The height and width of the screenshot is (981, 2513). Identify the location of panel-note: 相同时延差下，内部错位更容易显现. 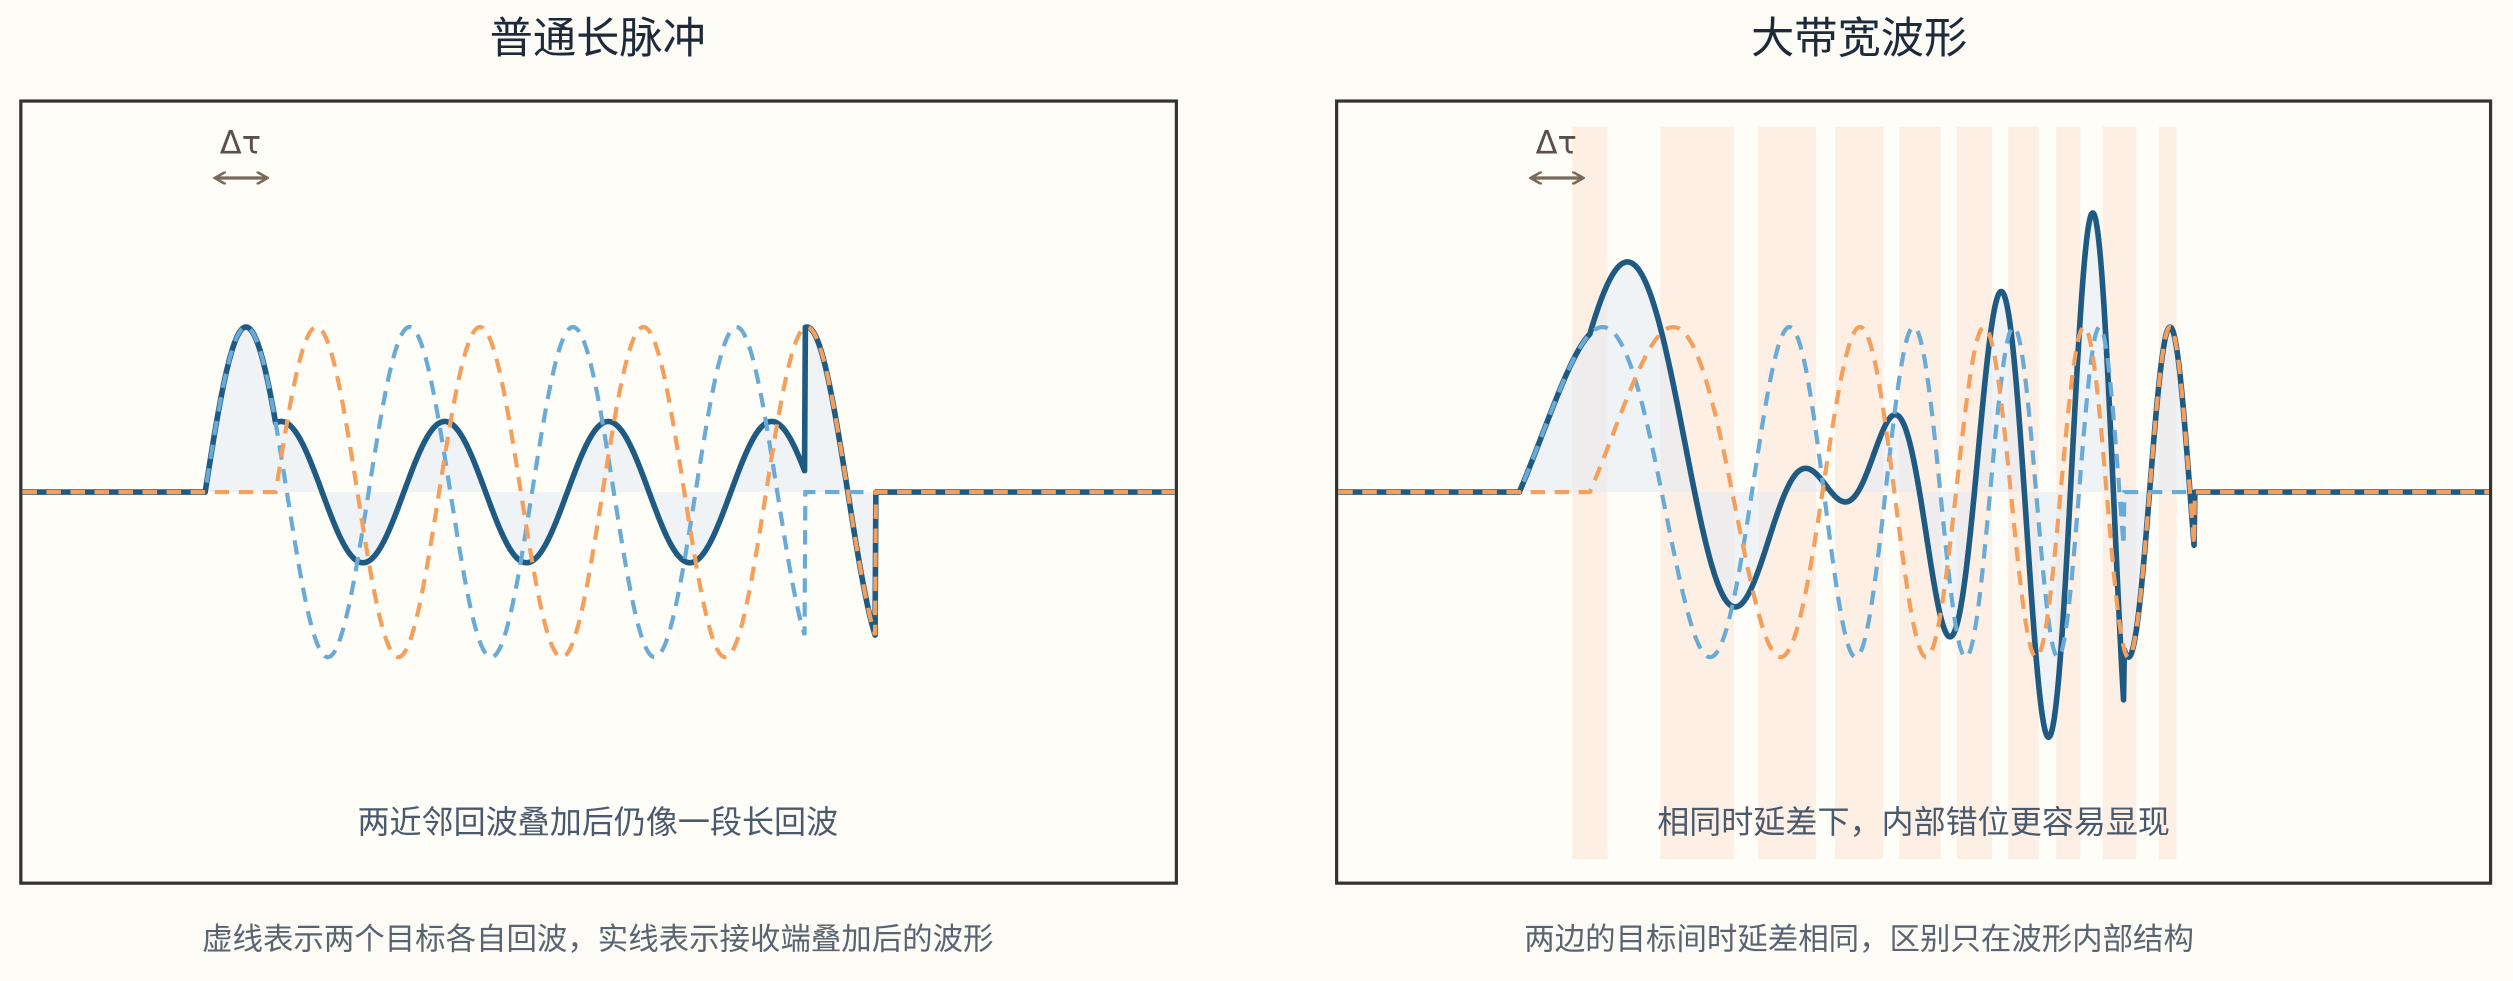
(1913, 822).